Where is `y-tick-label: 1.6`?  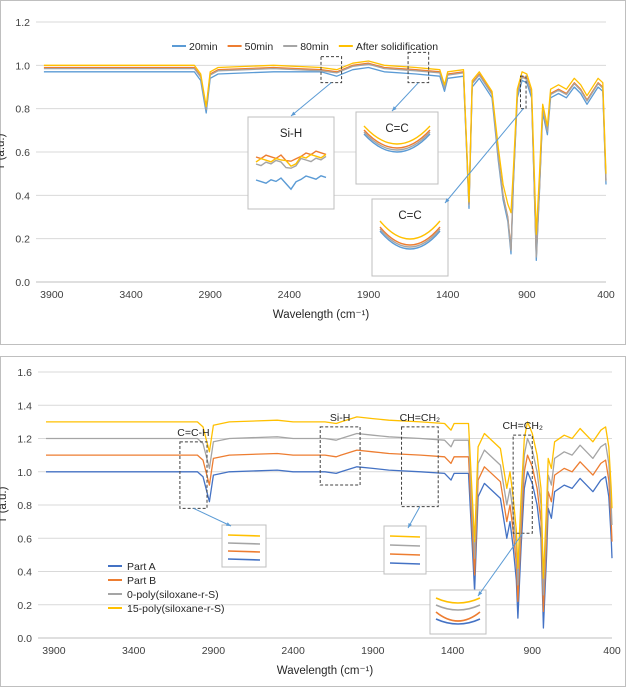
y-tick-label: 1.6 is located at coordinates (24, 373).